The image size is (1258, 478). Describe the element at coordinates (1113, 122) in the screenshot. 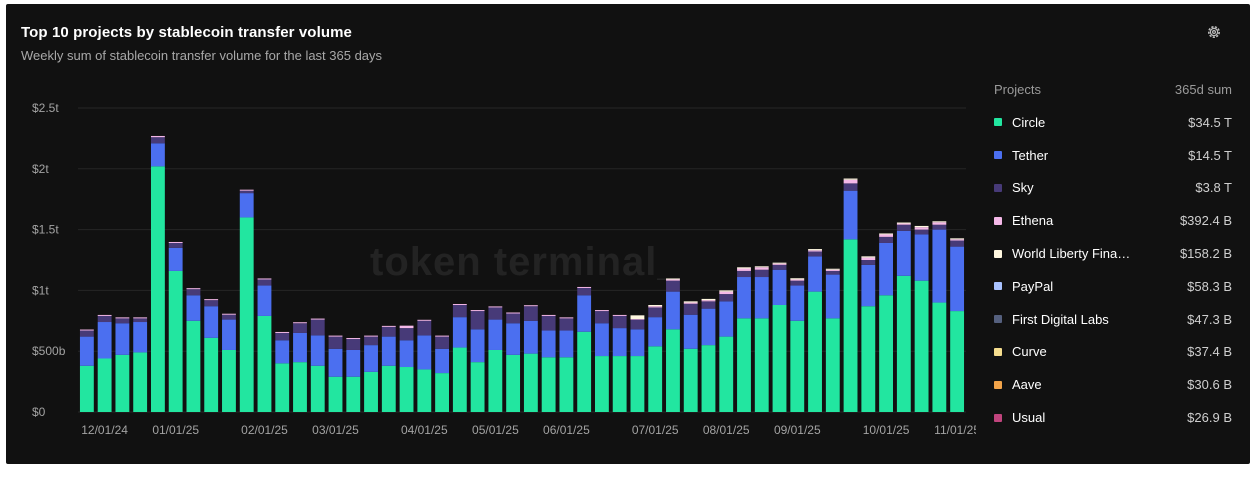

I see `legend-item-circle: Circle $34.5 T` at that location.